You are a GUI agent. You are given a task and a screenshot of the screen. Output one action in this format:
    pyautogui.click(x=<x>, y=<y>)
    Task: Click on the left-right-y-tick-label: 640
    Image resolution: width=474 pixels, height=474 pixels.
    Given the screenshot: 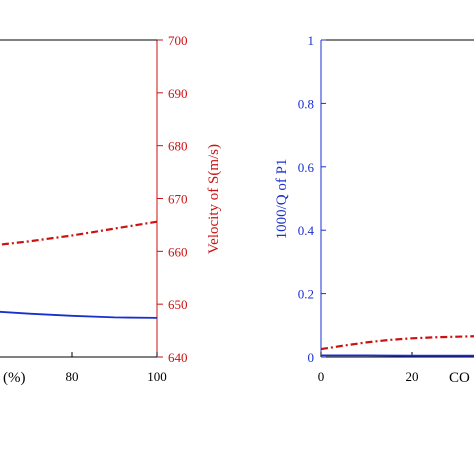 What is the action you would take?
    pyautogui.click(x=178, y=357)
    